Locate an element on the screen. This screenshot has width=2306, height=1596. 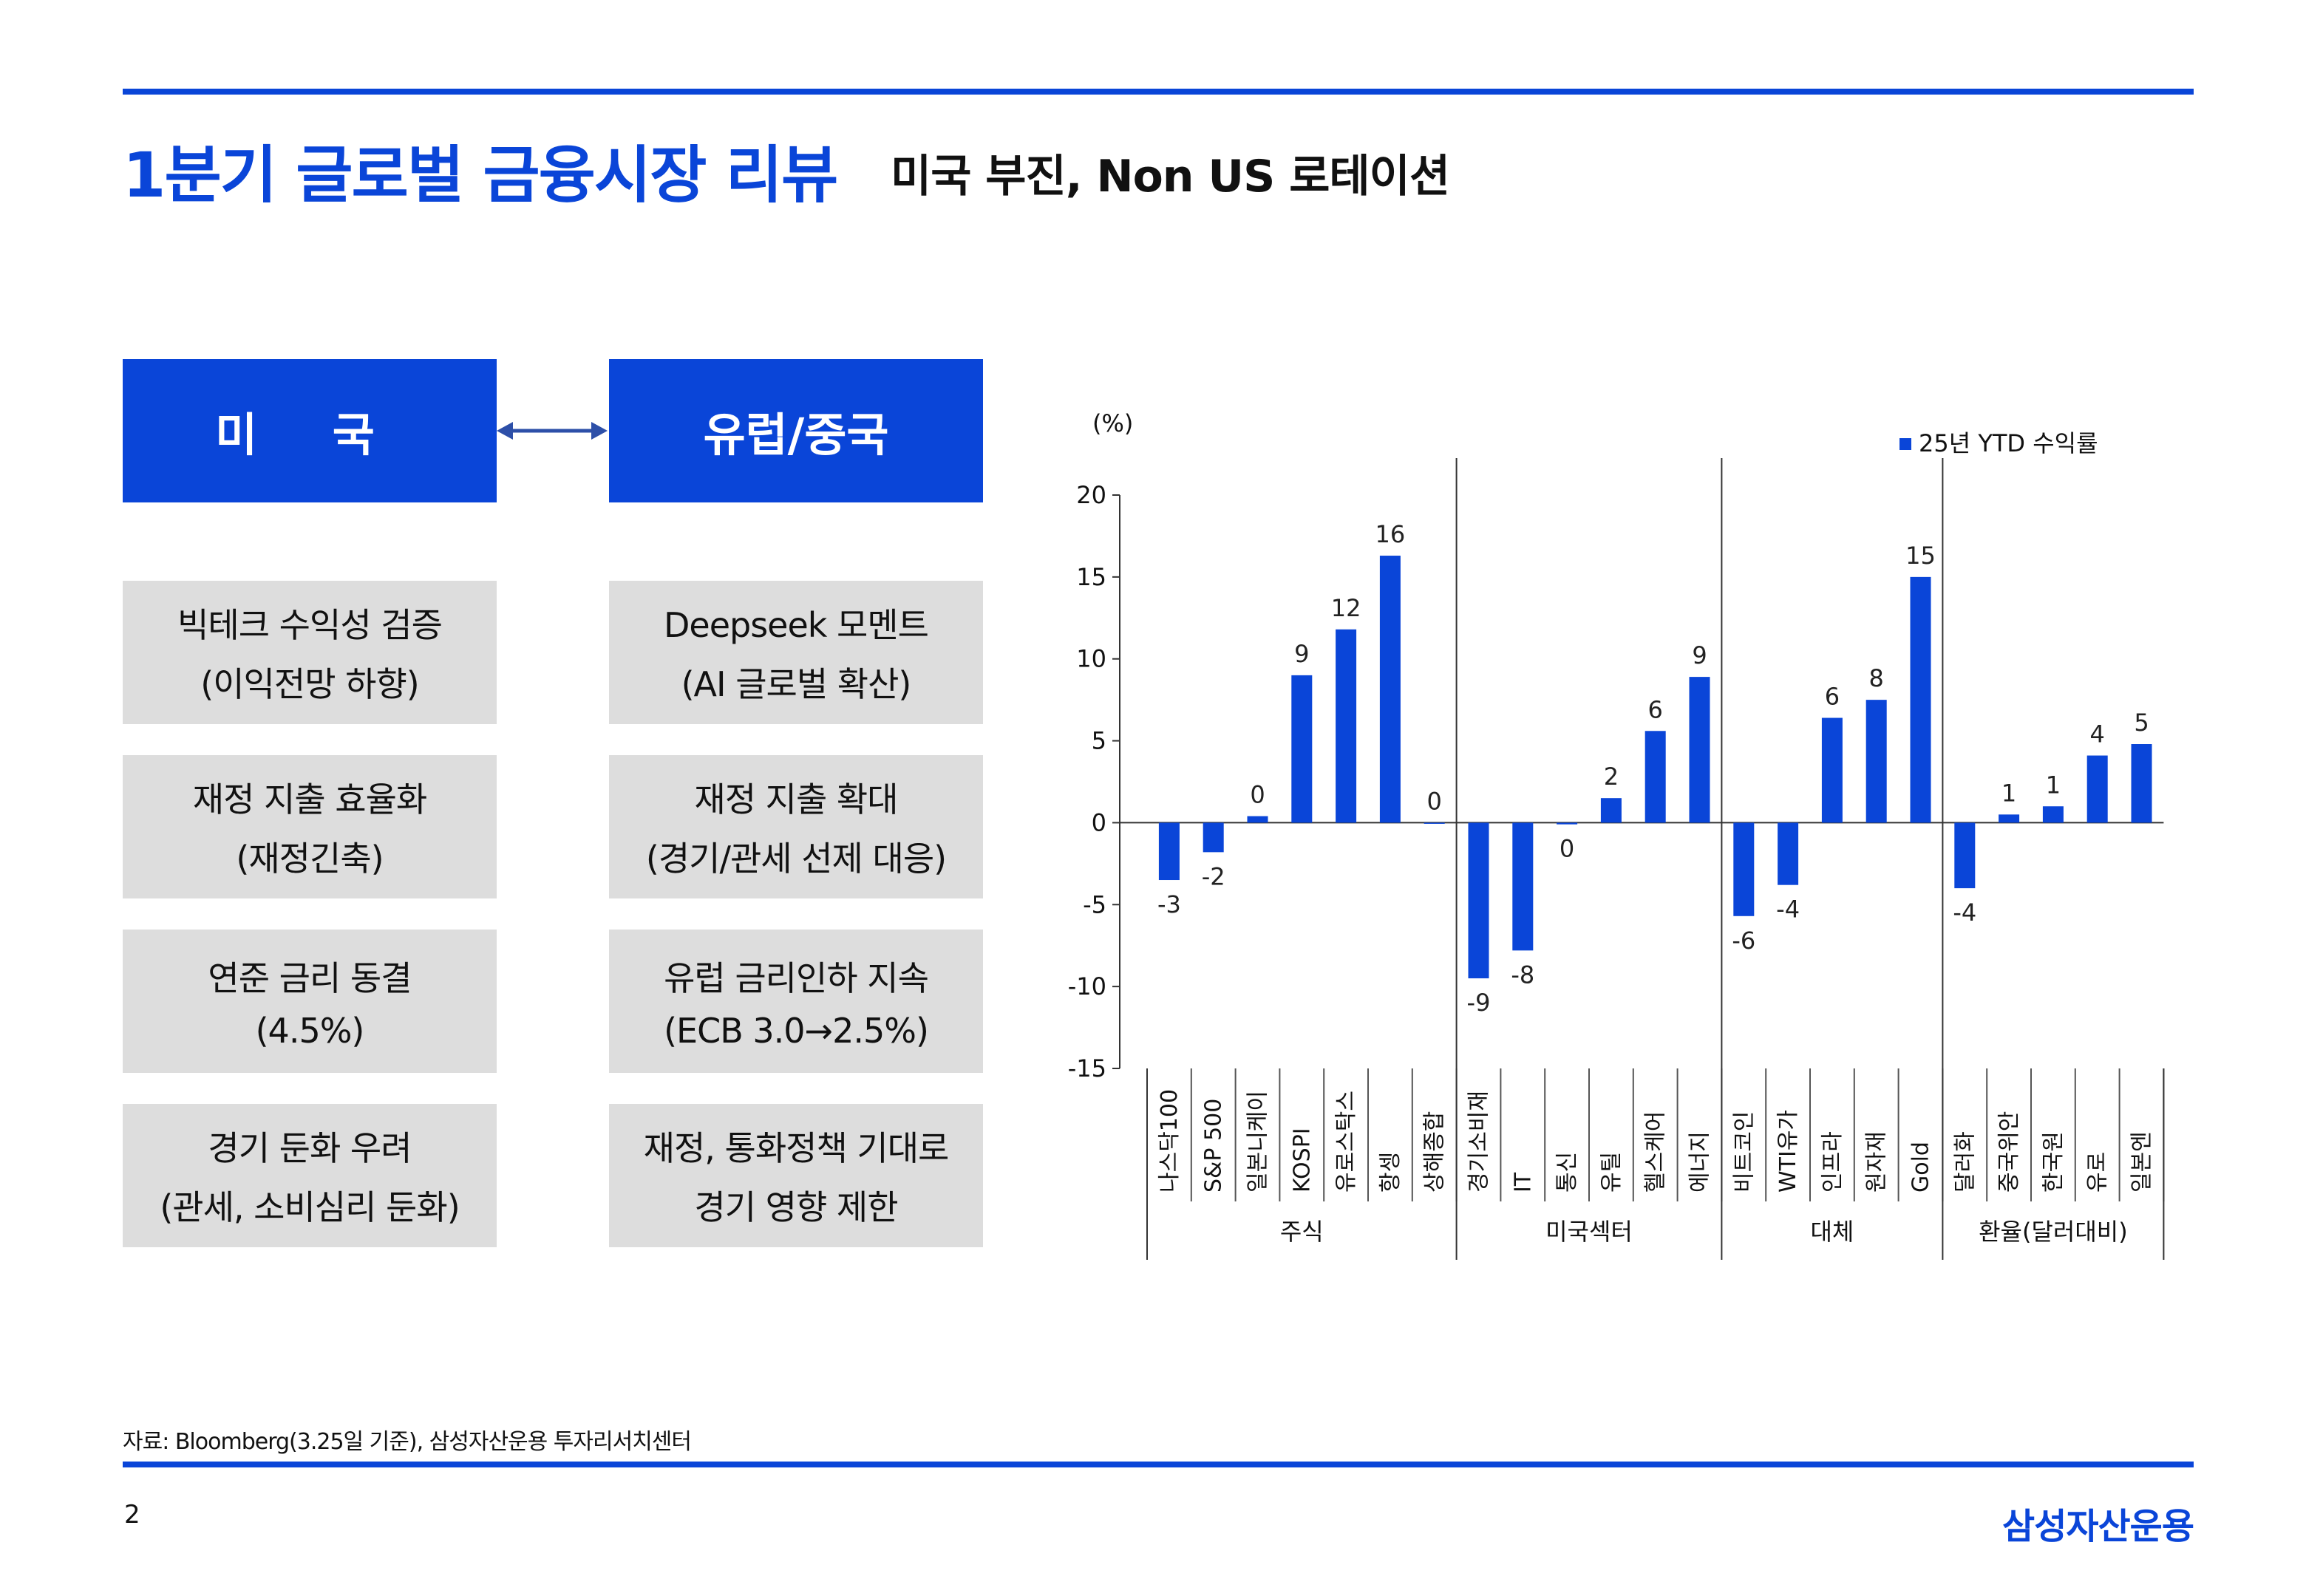
y-tick-label: 0 is located at coordinates (1099, 822).